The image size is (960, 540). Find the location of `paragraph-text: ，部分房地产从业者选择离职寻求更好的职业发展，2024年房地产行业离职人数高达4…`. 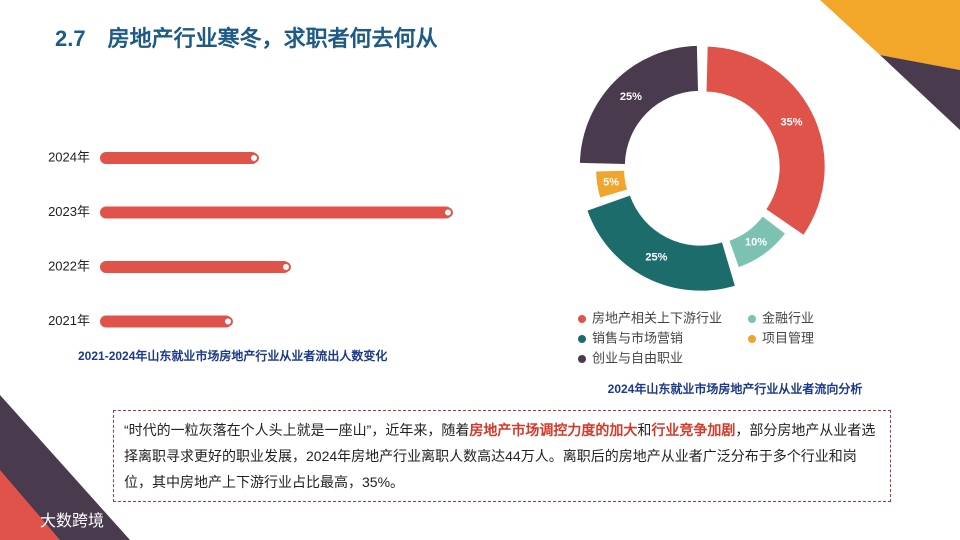

paragraph-text: ，部分房地产从业者选择离职寻求更好的职业发展，2024年房地产行业离职人数高达4… is located at coordinates (500, 456).